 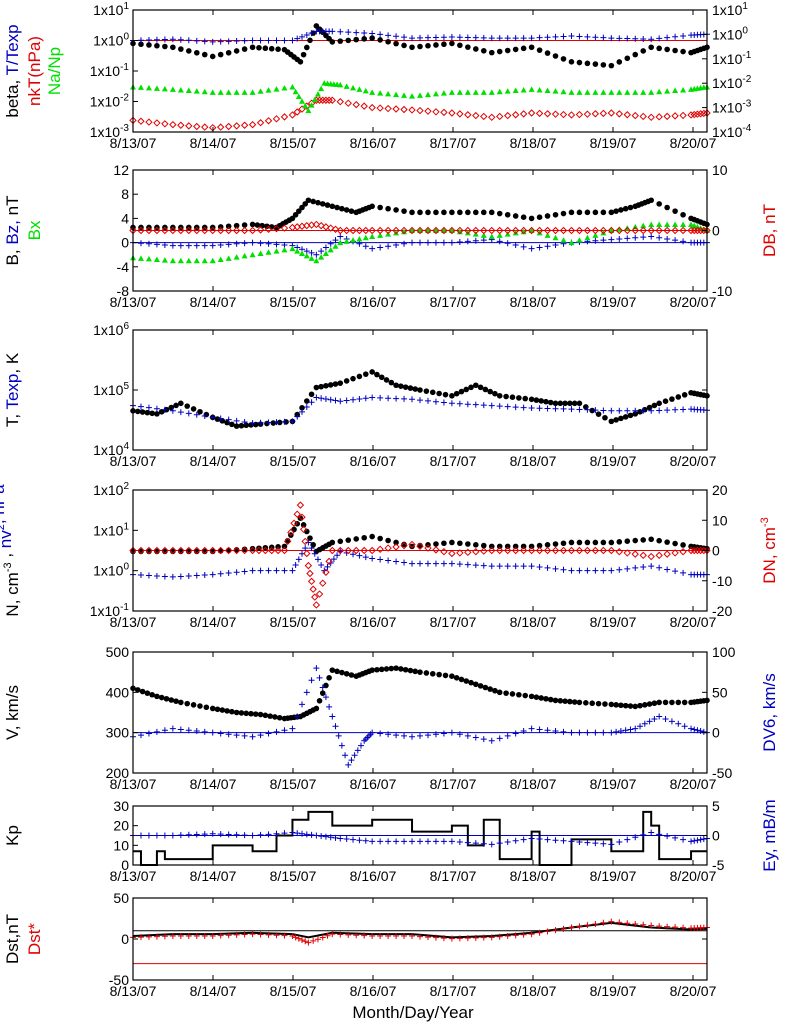 What do you see at coordinates (110, 70) in the screenshot?
I see `y-tick-label-left: 1x10⁻¹` at bounding box center [110, 70].